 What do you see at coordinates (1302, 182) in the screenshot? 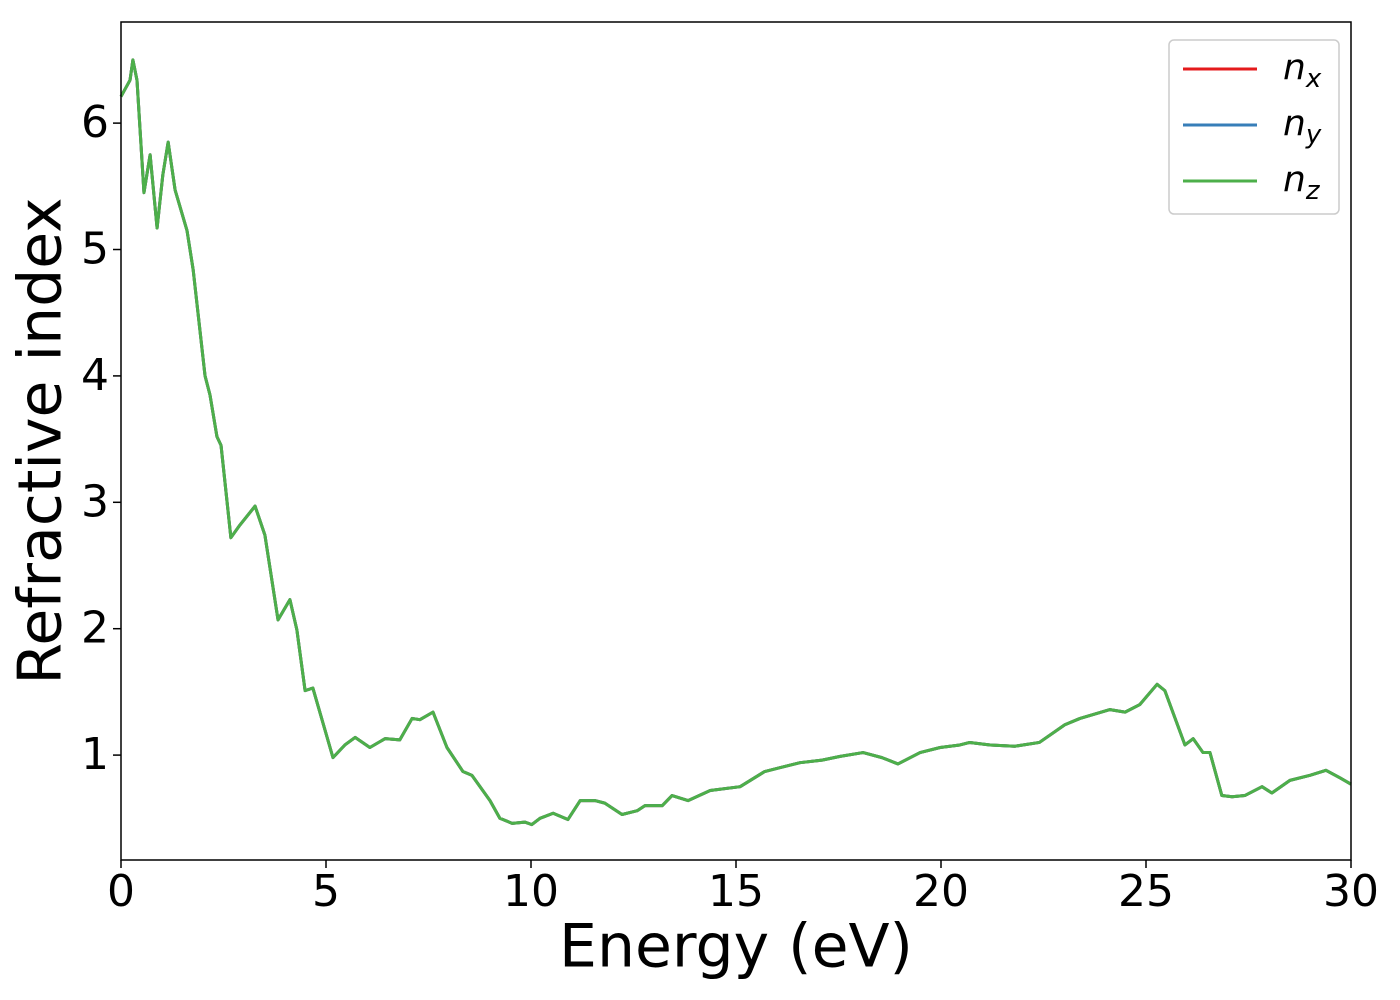
I see `legend-label: nz` at bounding box center [1302, 182].